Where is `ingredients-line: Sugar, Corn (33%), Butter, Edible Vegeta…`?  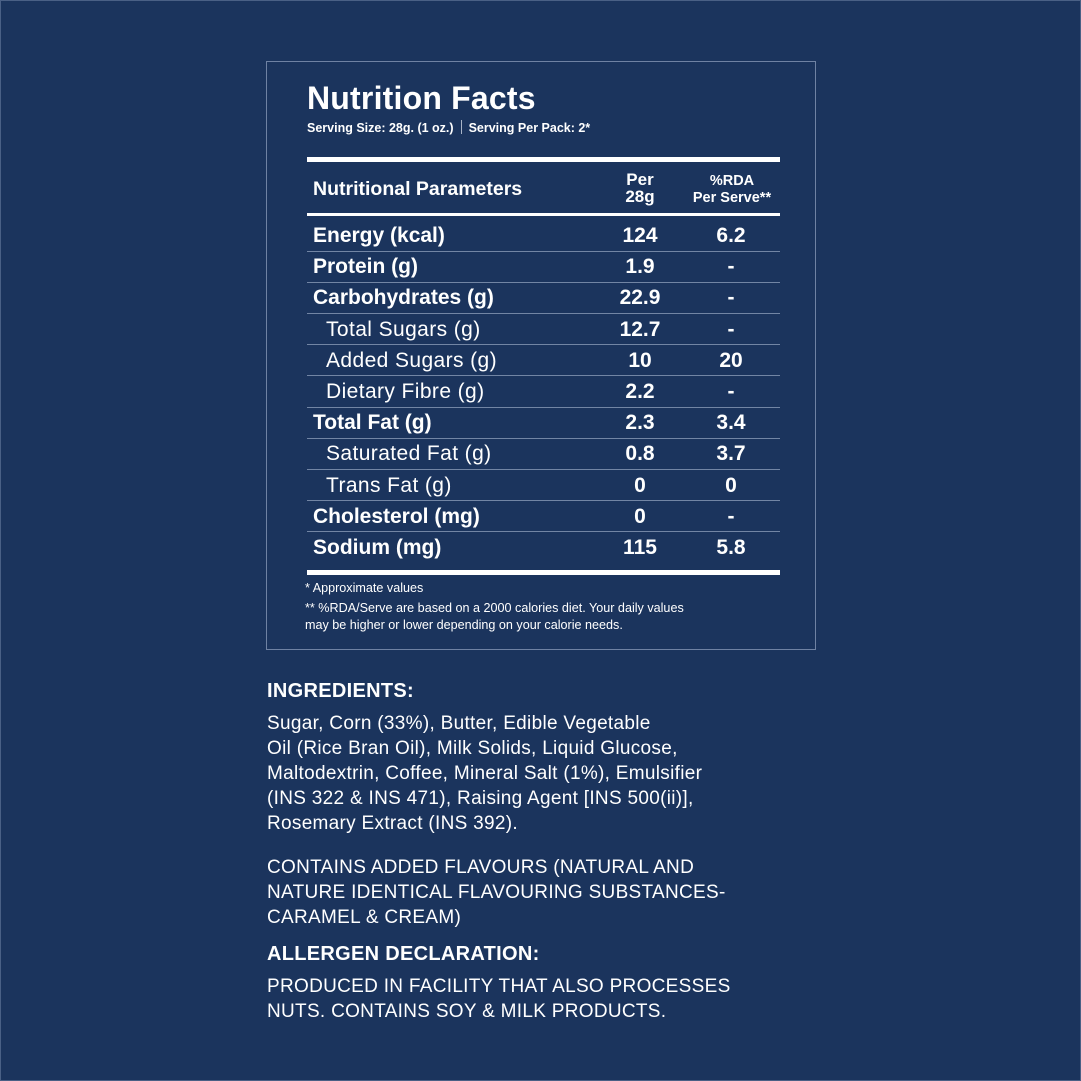 ingredients-line: Sugar, Corn (33%), Butter, Edible Vegeta… is located at coordinates (459, 723).